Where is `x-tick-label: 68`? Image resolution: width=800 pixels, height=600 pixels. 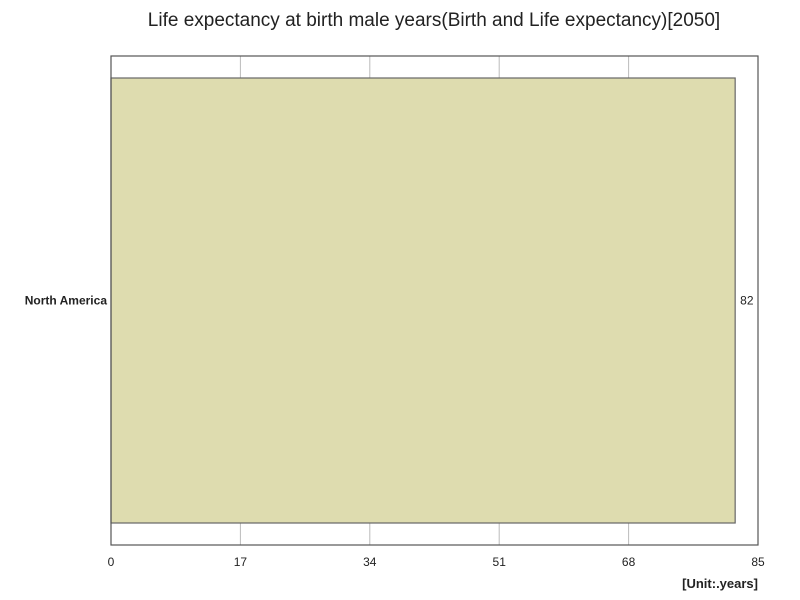 x-tick-label: 68 is located at coordinates (629, 562).